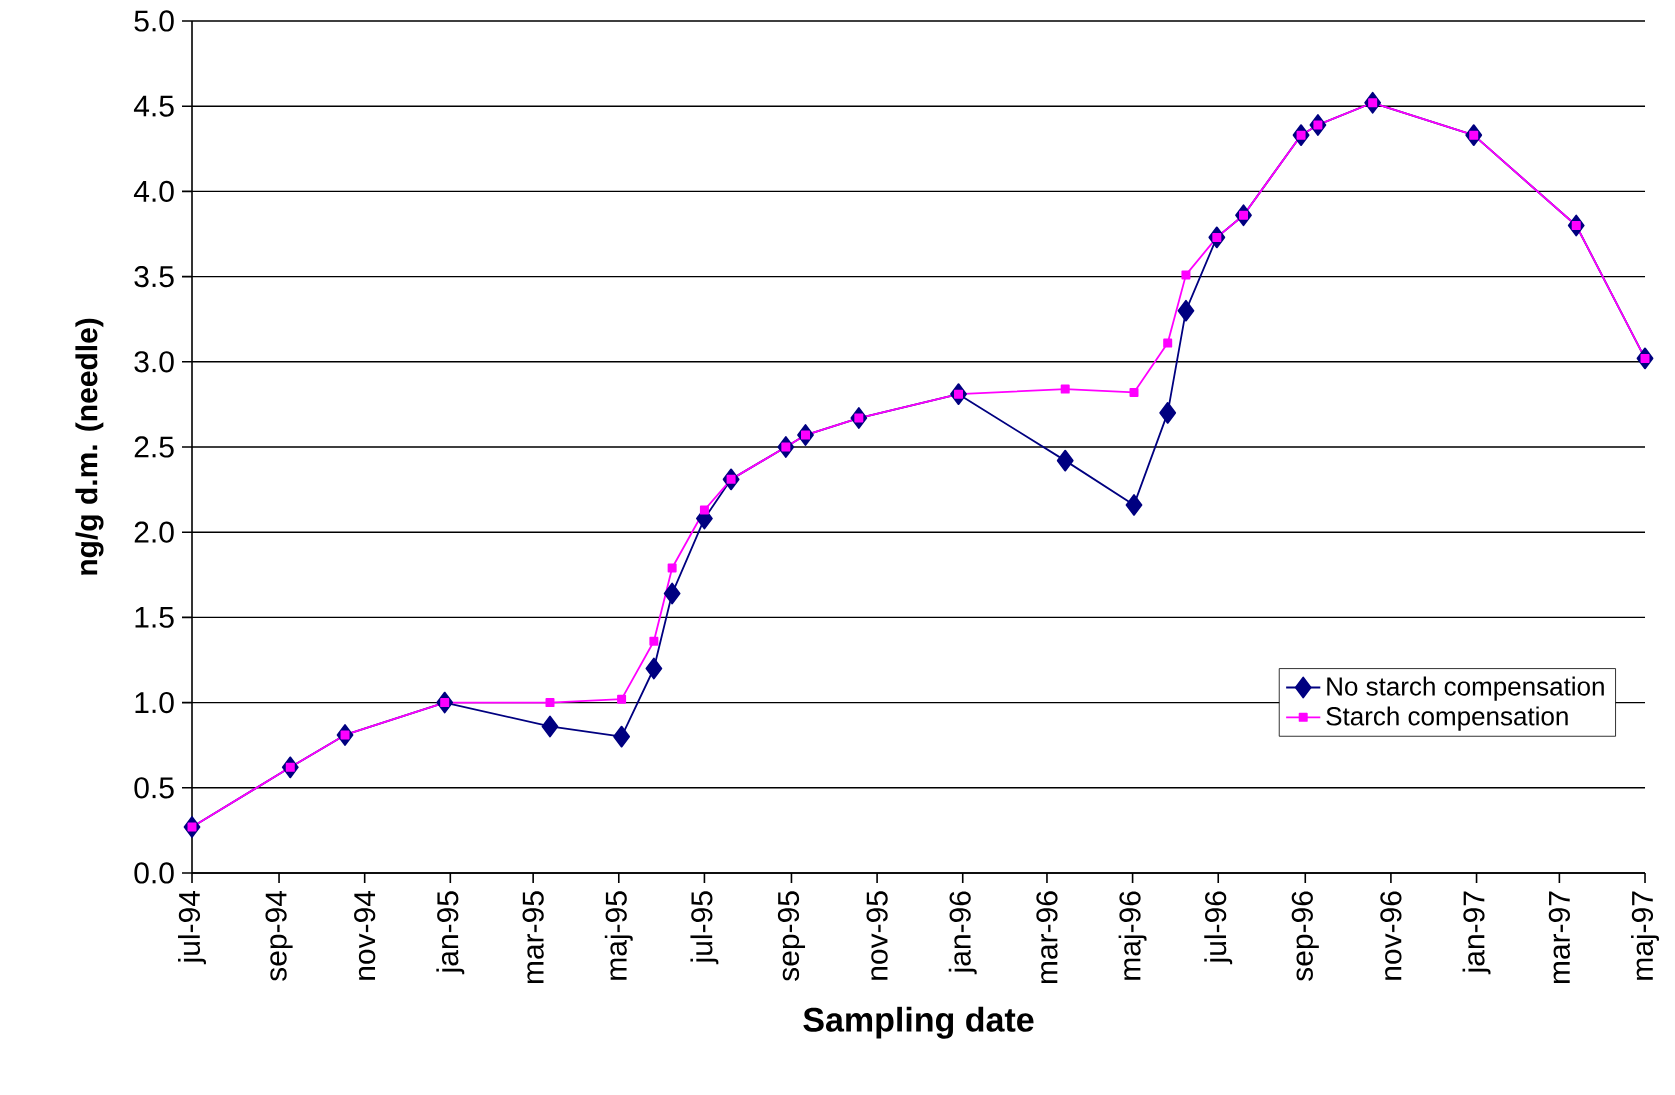 Image resolution: width=1675 pixels, height=1095 pixels. Describe the element at coordinates (791, 936) in the screenshot. I see `x-tick-label: sep-95` at that location.